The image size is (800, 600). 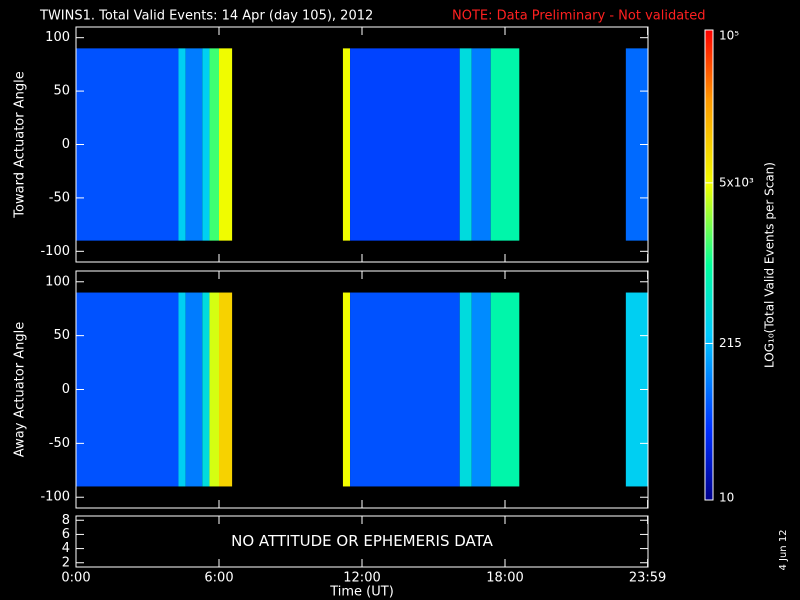 I want to click on x-tick-label: 12:00, so click(x=361, y=578).